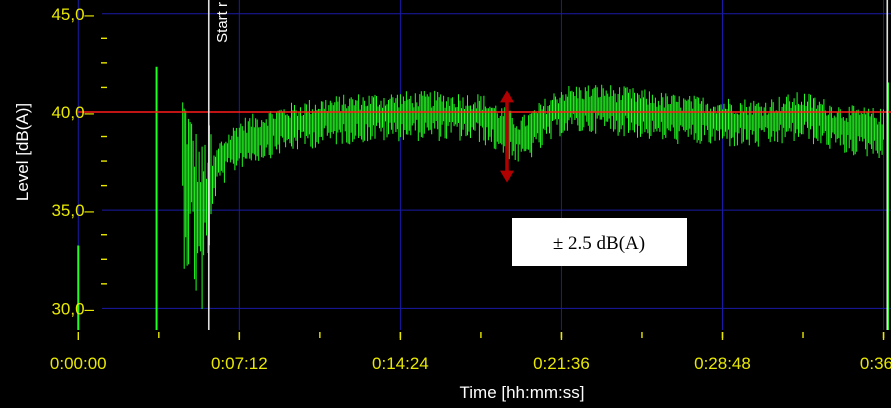 The height and width of the screenshot is (413, 891). Describe the element at coordinates (72, 308) in the screenshot. I see `y-tick-label: 30,0–` at that location.